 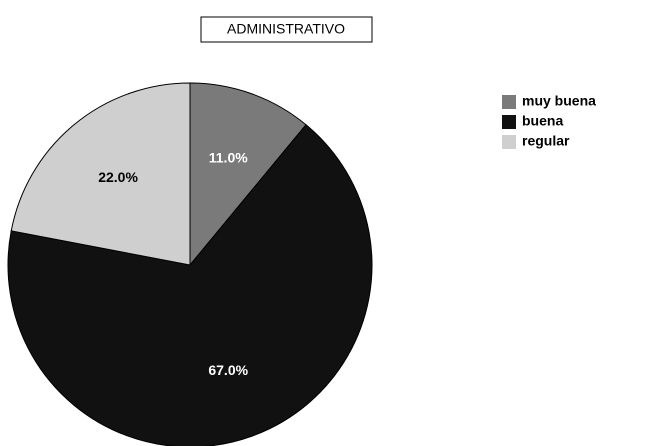 I want to click on slice-label: 67.0%, so click(x=228, y=370).